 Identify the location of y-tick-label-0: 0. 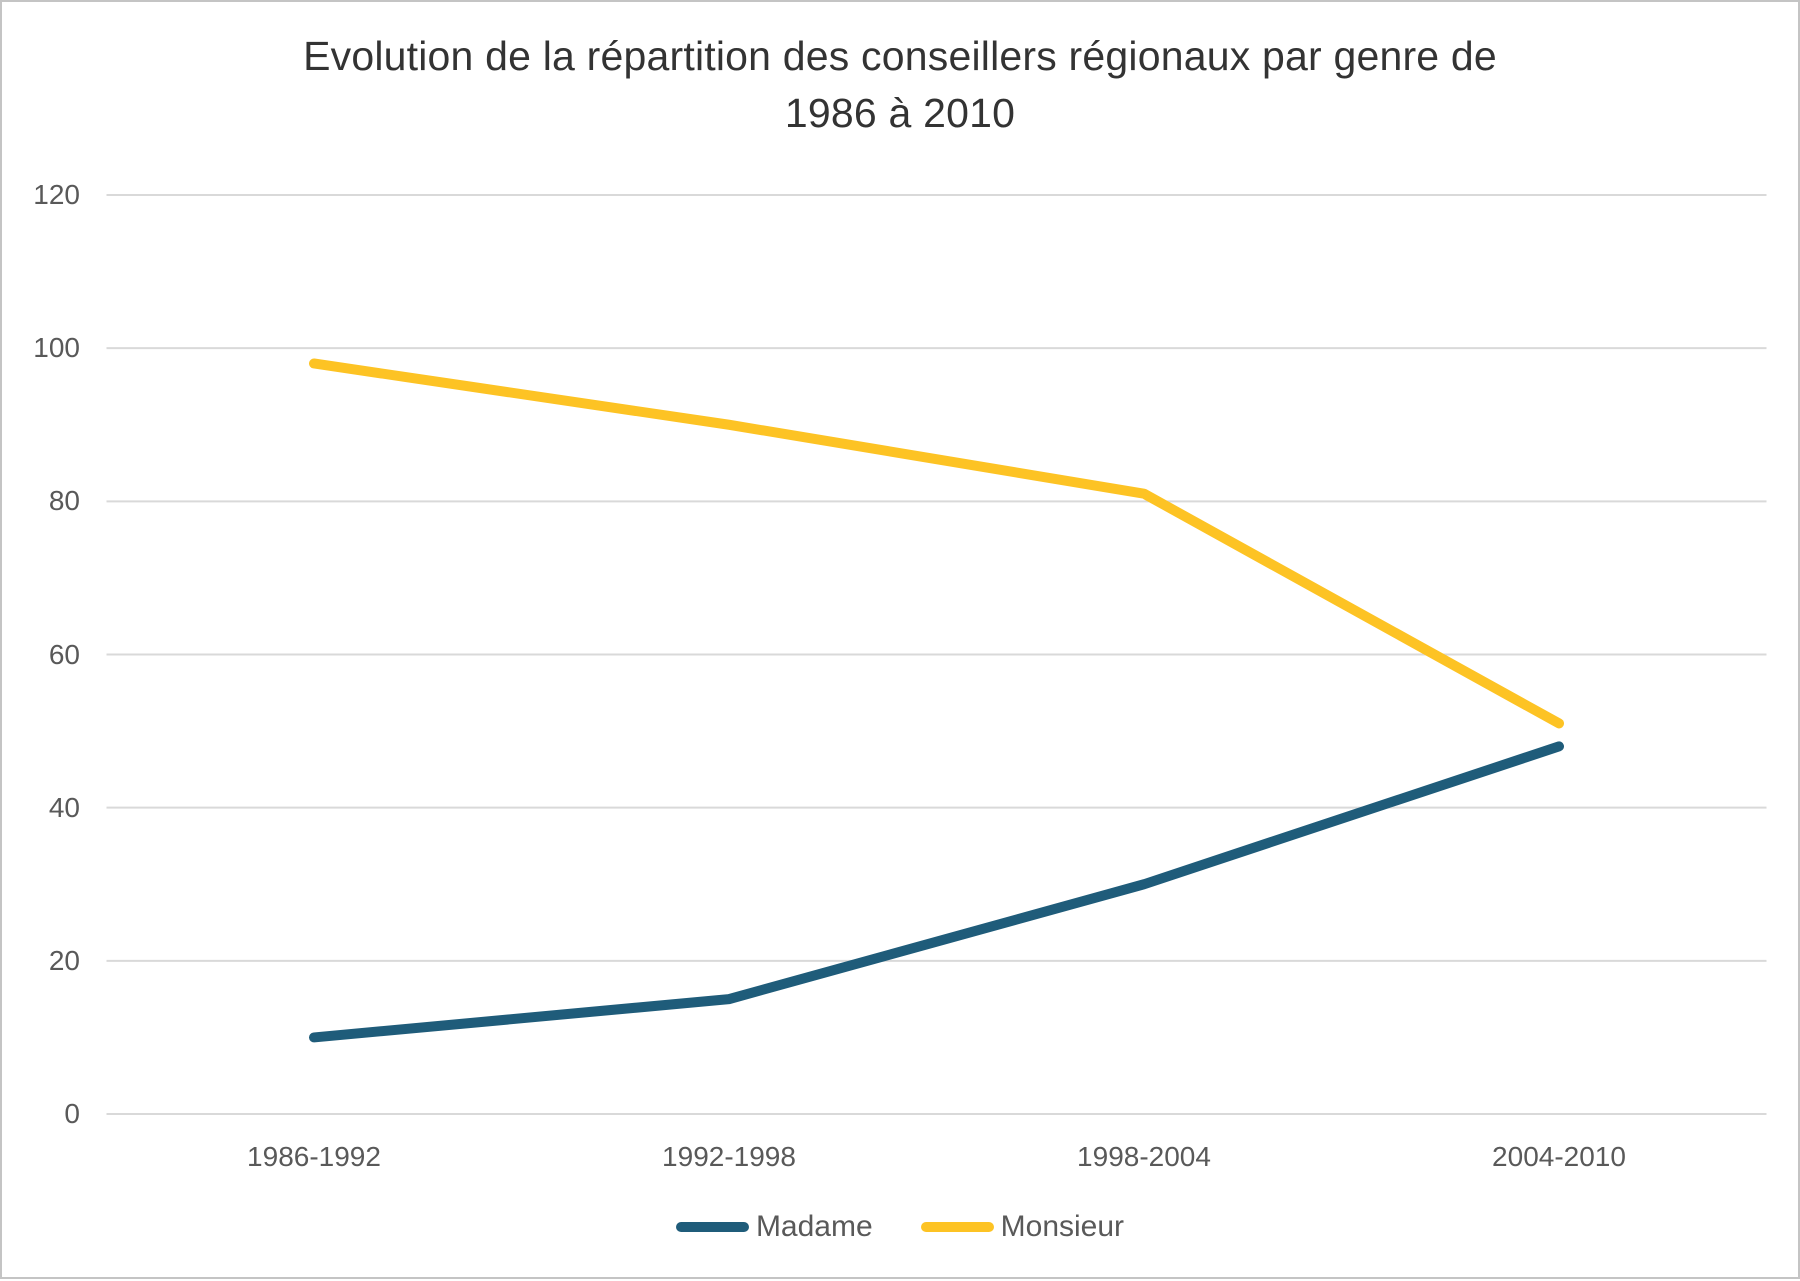
(72, 1113).